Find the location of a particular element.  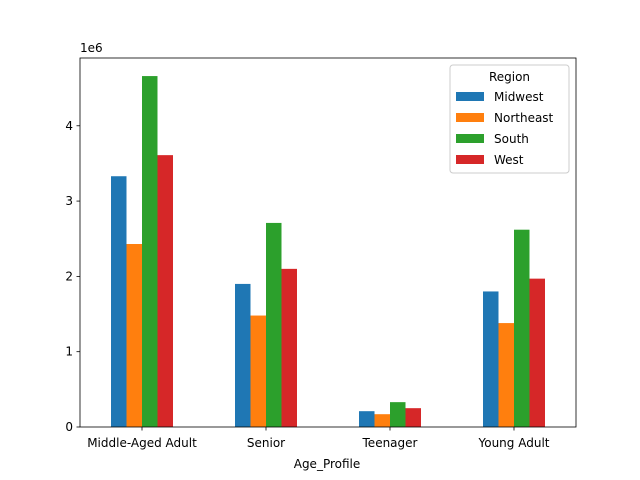

bar-northeast-teenager is located at coordinates (382, 420).